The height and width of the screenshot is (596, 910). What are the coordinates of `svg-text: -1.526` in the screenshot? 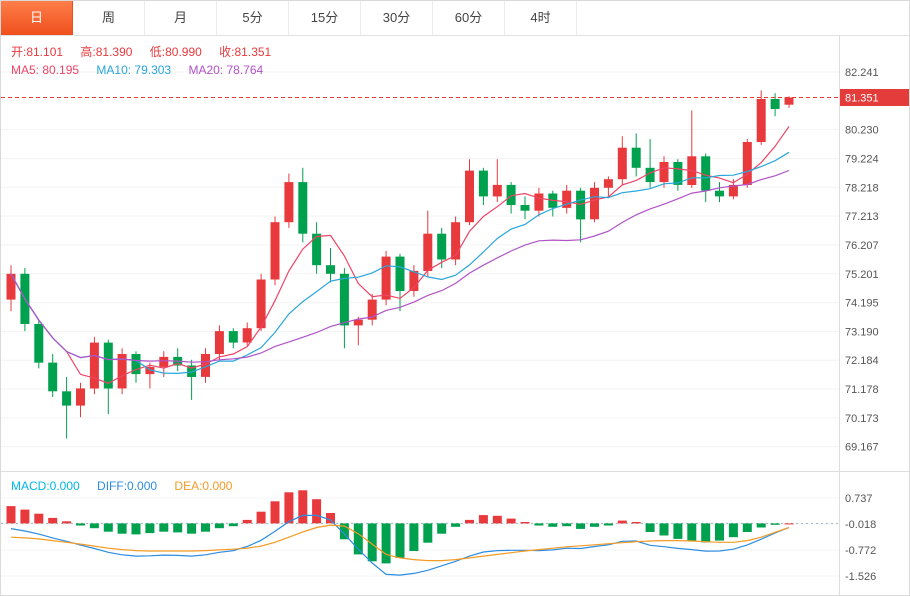 It's located at (860, 577).